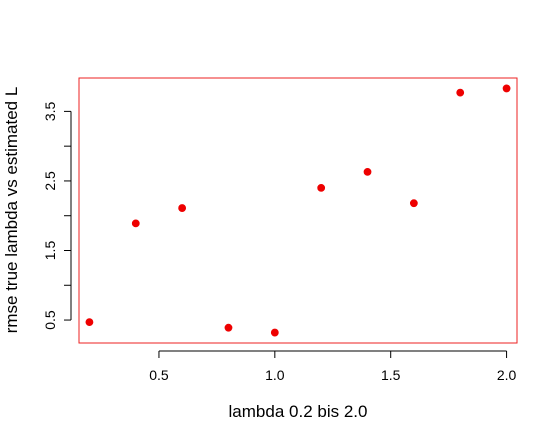  Describe the element at coordinates (57, 215) in the screenshot. I see `y-axis: 0.5 1.5 2.5 3.5` at that location.